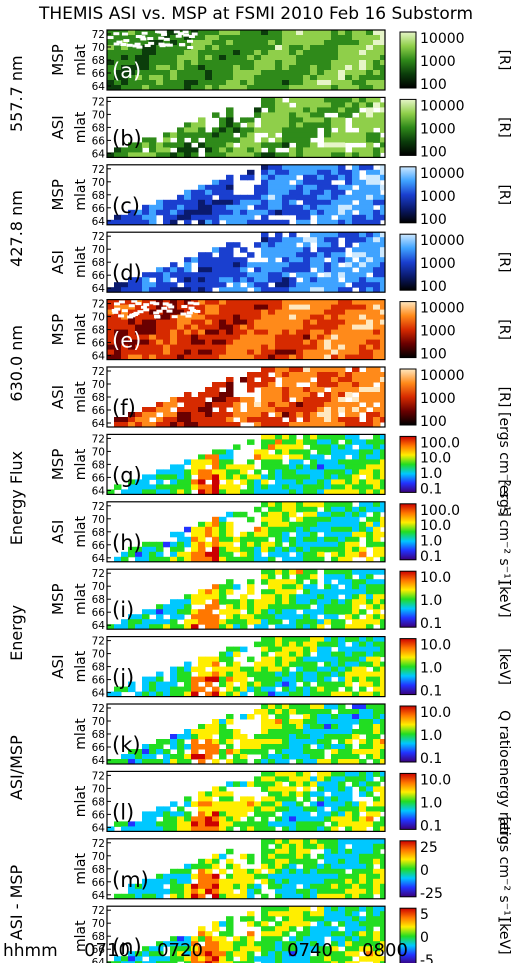 Image resolution: width=512 pixels, height=963 pixels. I want to click on colorbar-tick-label: 25, so click(429, 848).